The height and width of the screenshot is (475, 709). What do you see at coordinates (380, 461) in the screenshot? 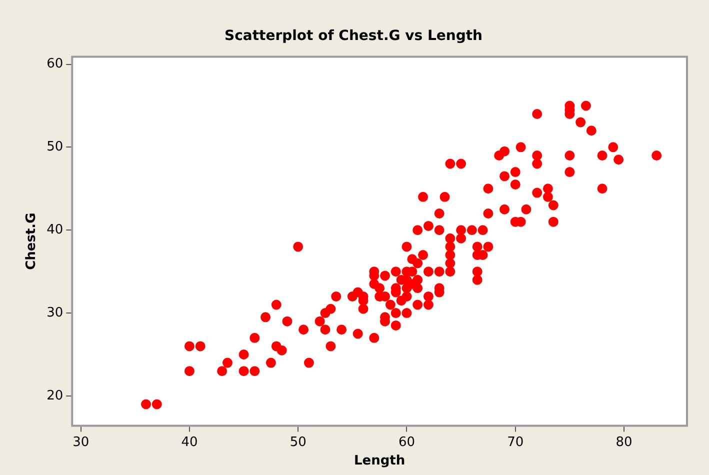
I see `x-axis-title: Length` at bounding box center [380, 461].